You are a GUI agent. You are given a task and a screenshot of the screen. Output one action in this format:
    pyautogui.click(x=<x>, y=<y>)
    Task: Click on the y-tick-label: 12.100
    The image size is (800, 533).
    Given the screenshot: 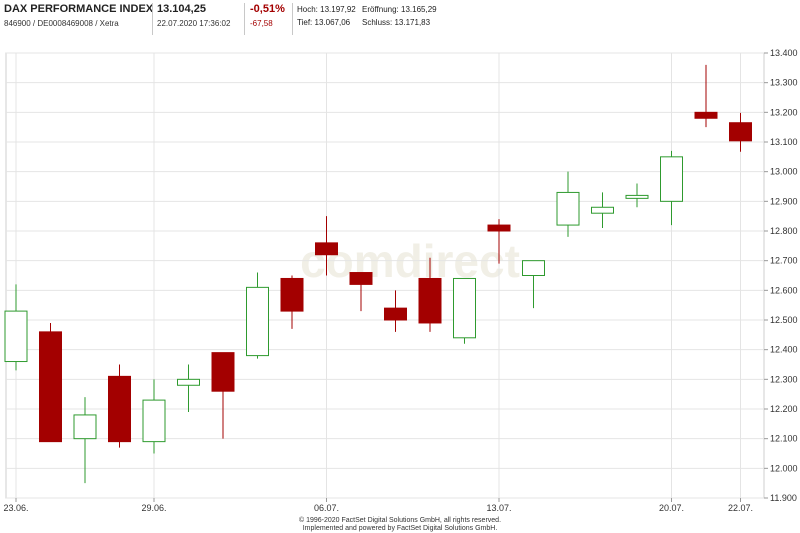 What is the action you would take?
    pyautogui.click(x=784, y=439)
    